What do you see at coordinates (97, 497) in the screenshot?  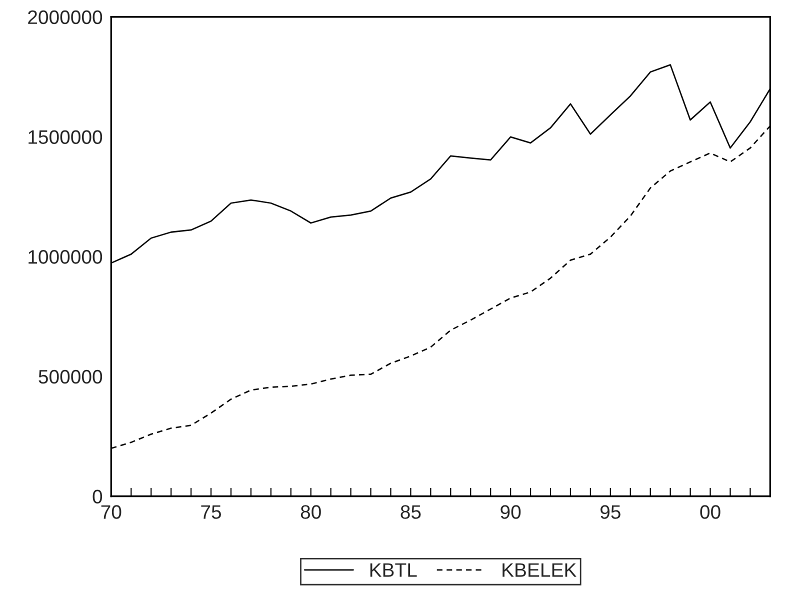 I see `y-tick-label: 0` at bounding box center [97, 497].